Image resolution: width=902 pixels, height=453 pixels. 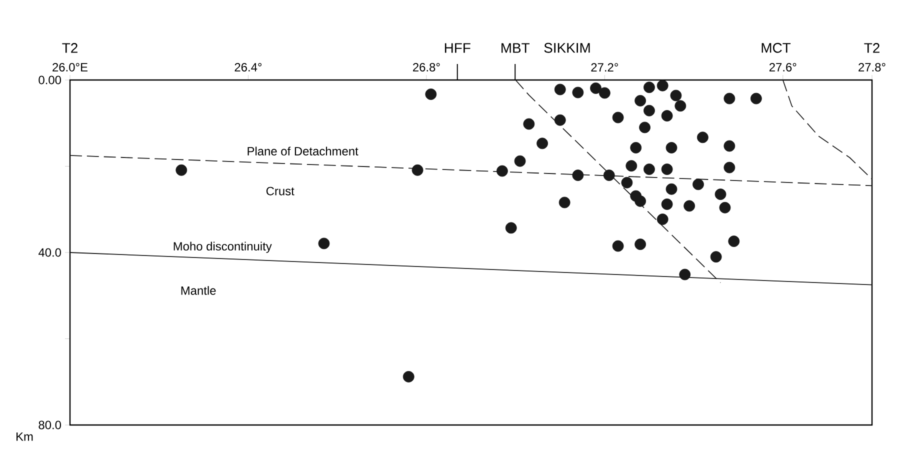 What do you see at coordinates (198, 290) in the screenshot?
I see `annotation: Mantle` at bounding box center [198, 290].